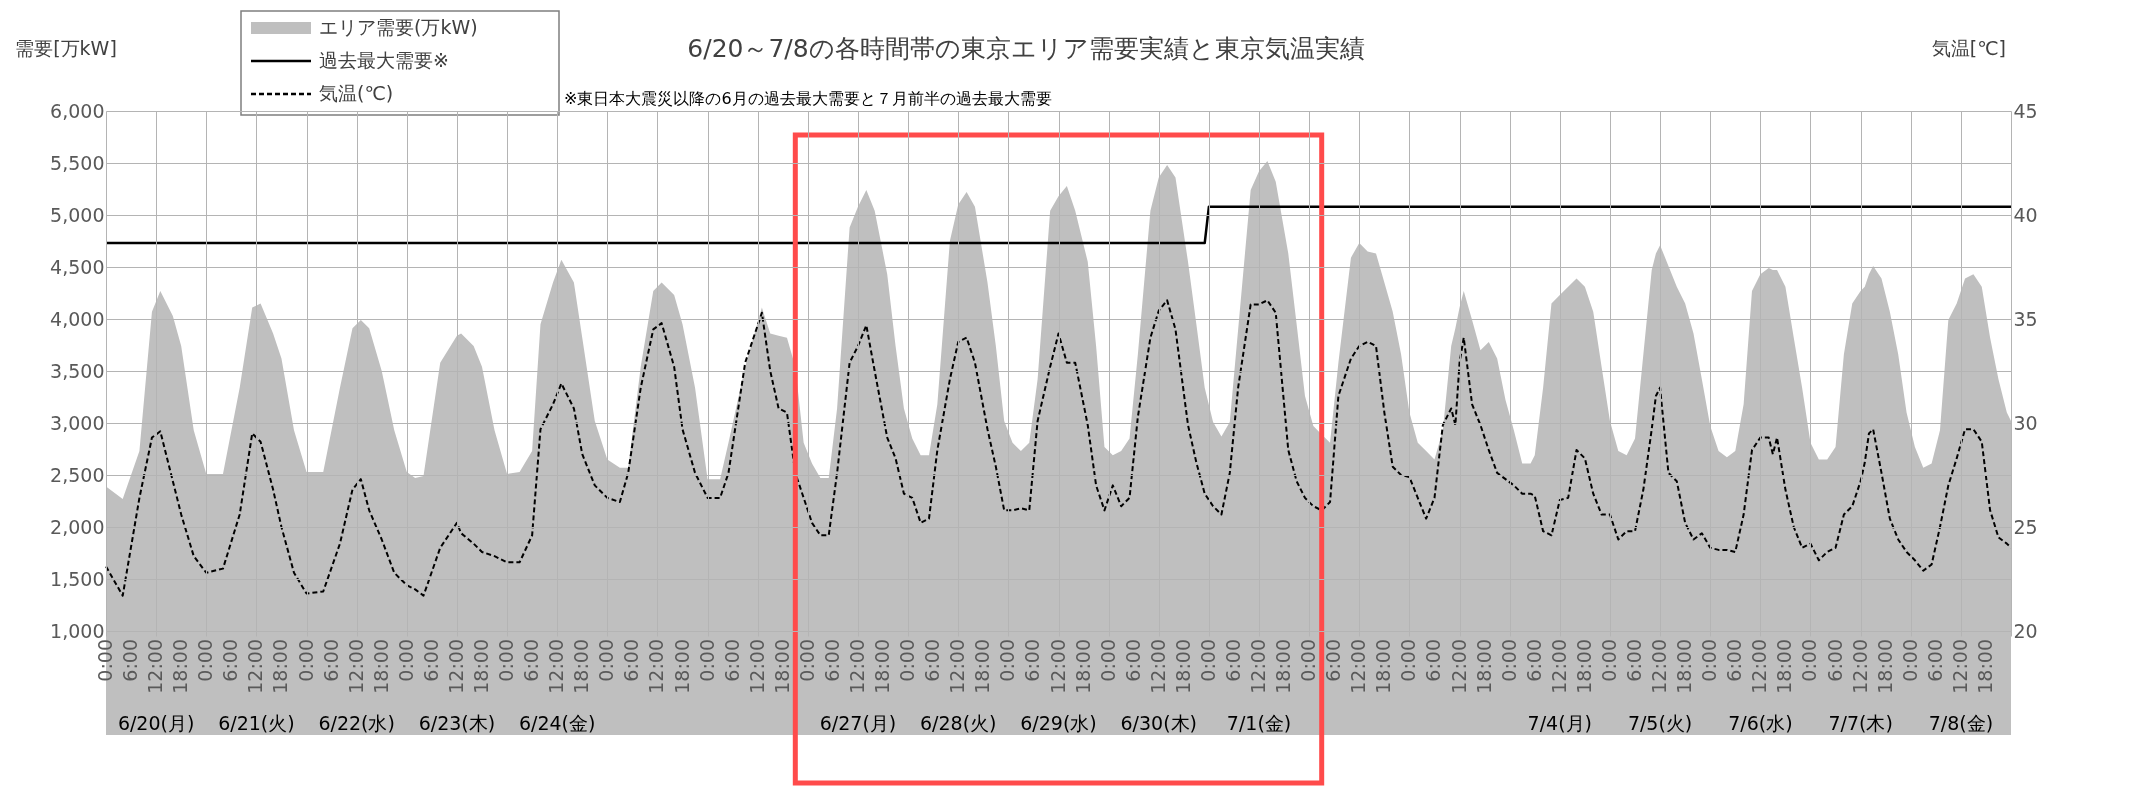  Describe the element at coordinates (1159, 723) in the screenshot. I see `text: 6/30(木)` at that location.